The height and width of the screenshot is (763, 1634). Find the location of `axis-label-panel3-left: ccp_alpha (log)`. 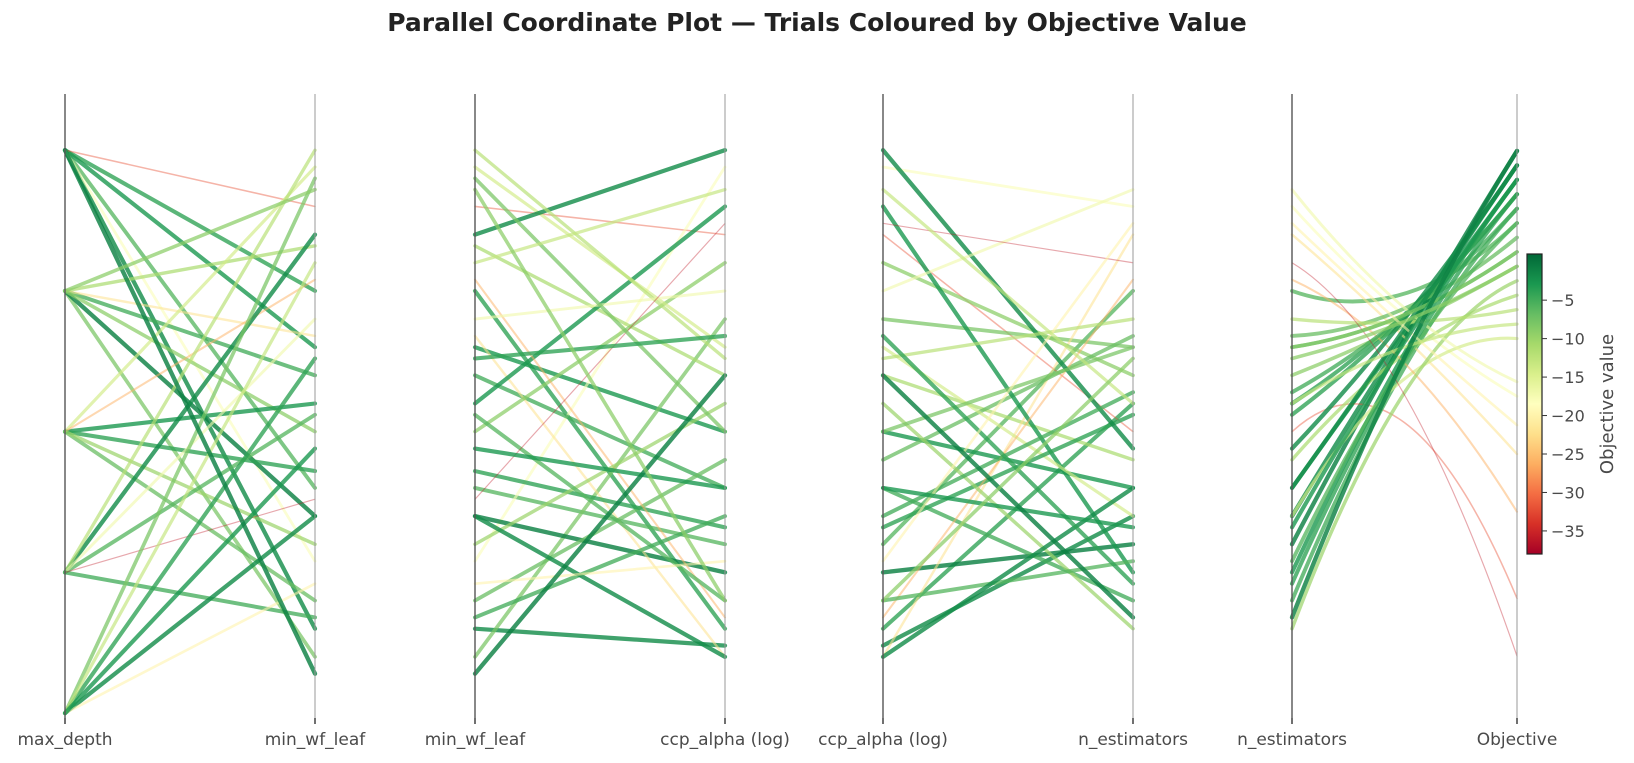

axis-label-panel3-left: ccp_alpha (log) is located at coordinates (883, 740).